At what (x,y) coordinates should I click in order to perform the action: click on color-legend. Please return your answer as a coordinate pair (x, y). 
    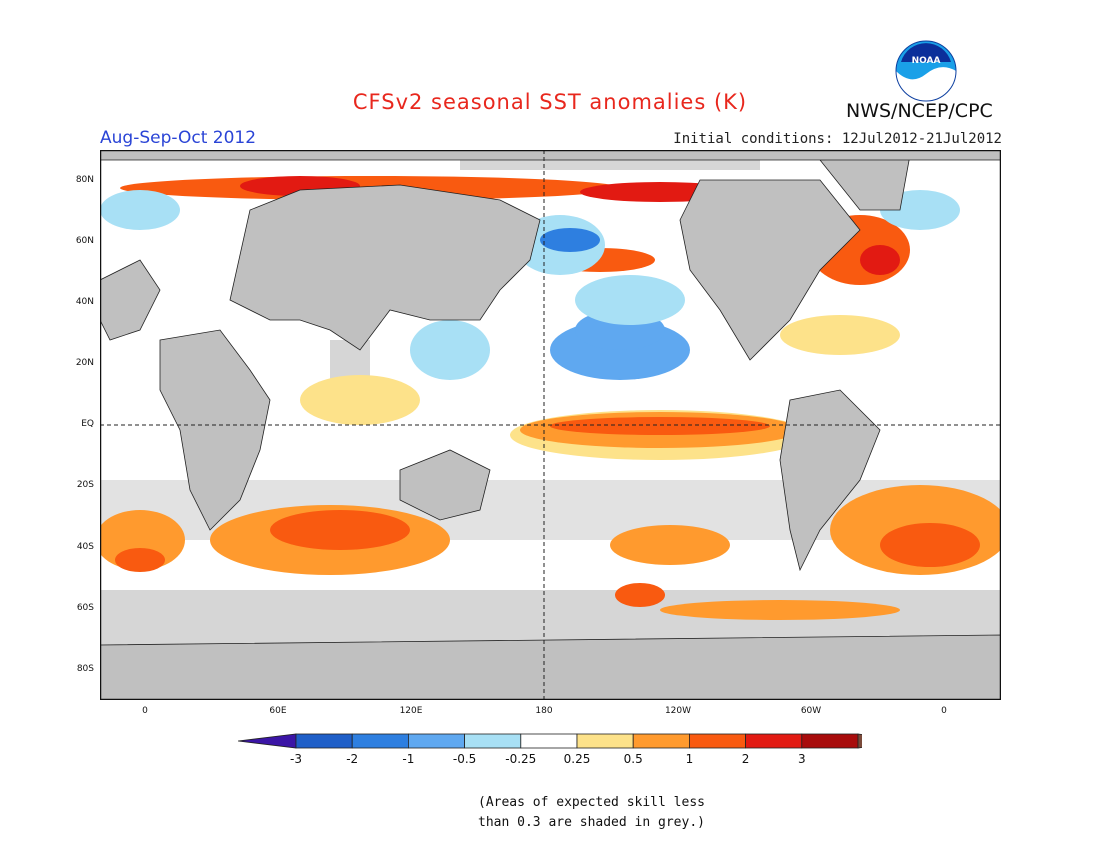
    Looking at the image, I should click on (550, 741).